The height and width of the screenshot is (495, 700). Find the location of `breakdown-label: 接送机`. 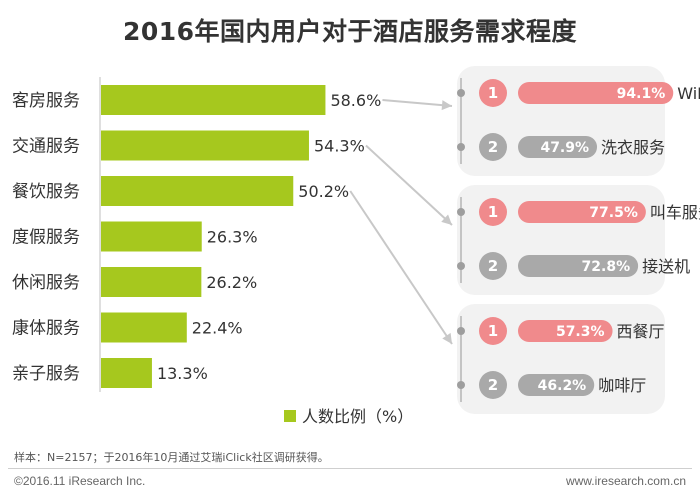

breakdown-label: 接送机 is located at coordinates (666, 266).